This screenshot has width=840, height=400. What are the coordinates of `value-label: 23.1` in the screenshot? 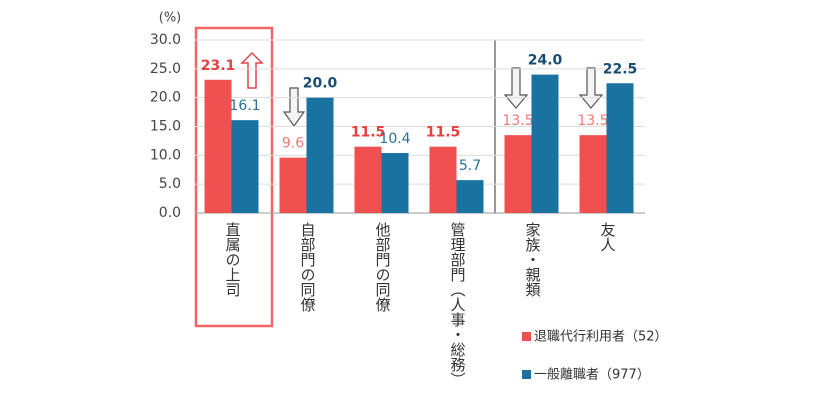 It's located at (218, 66).